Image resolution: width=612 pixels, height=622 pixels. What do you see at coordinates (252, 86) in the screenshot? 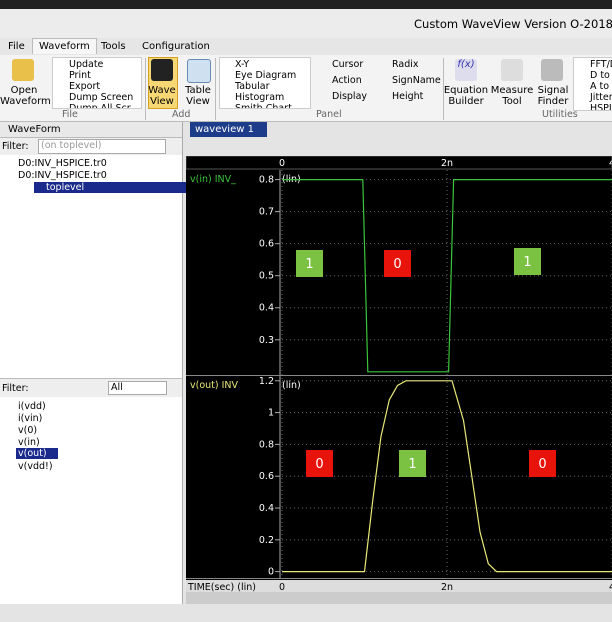
I see `chart-item: Tabular` at bounding box center [252, 86].